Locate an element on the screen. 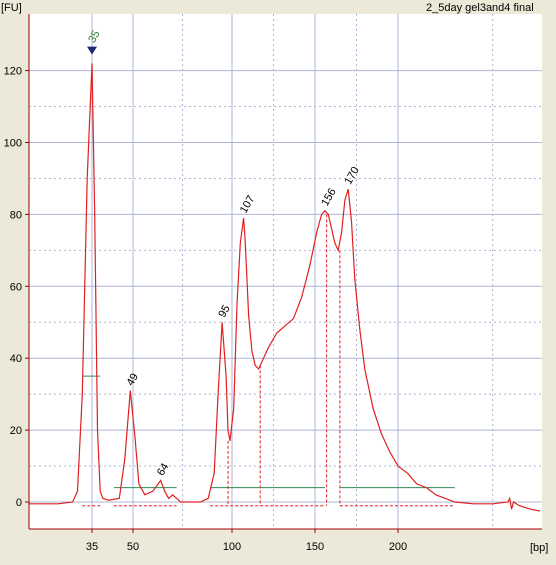 Image resolution: width=556 pixels, height=565 pixels. marker: 35 is located at coordinates (94, 42).